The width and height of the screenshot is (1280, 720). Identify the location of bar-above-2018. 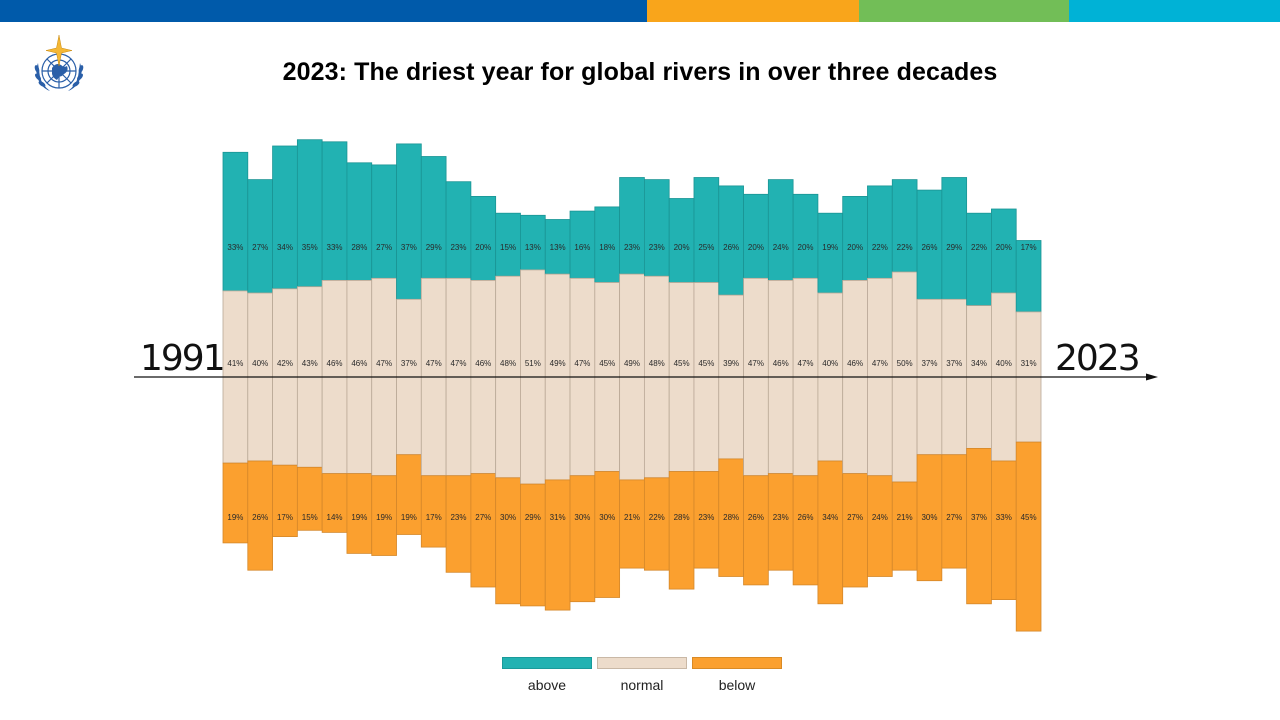
(904, 226).